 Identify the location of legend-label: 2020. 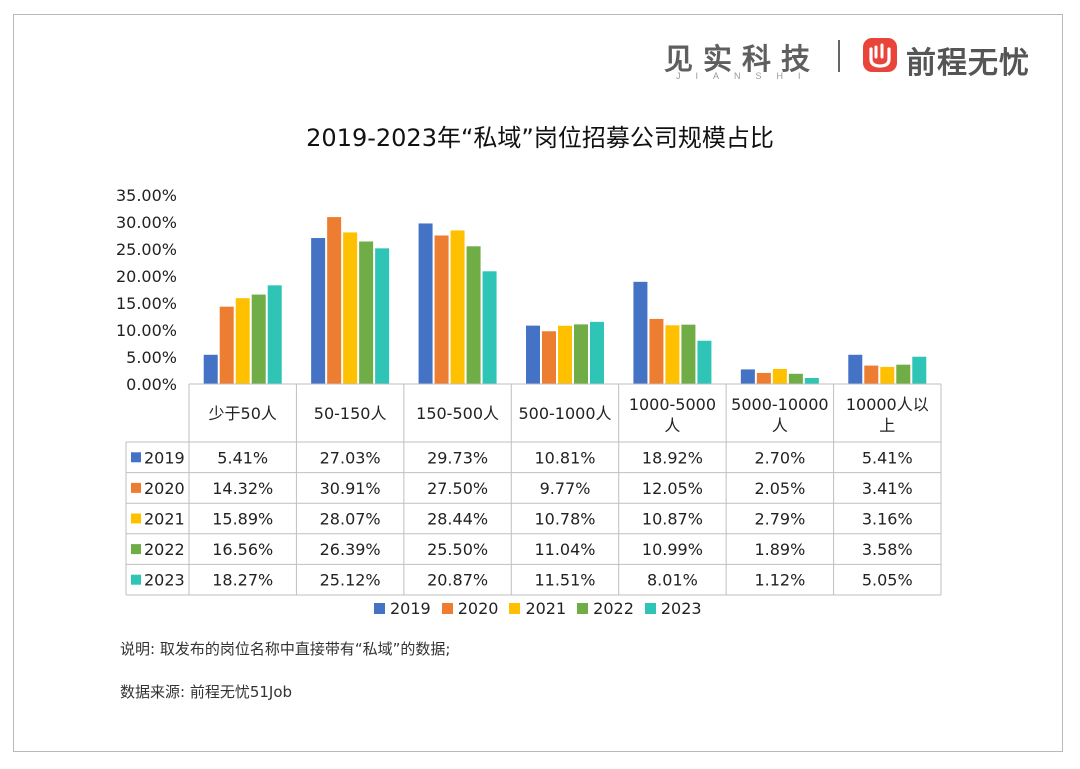
(478, 608).